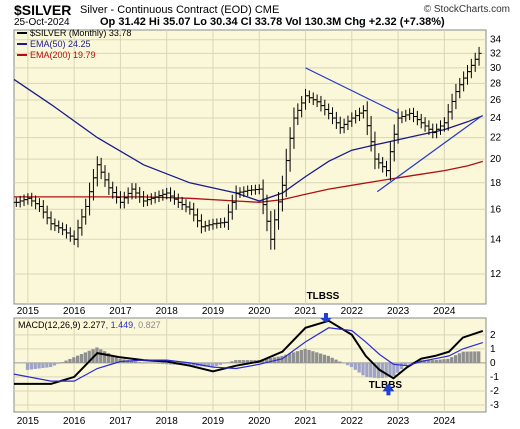 Image resolution: width=520 pixels, height=429 pixels. What do you see at coordinates (74, 311) in the screenshot?
I see `price-x-tick-label: 2016` at bounding box center [74, 311].